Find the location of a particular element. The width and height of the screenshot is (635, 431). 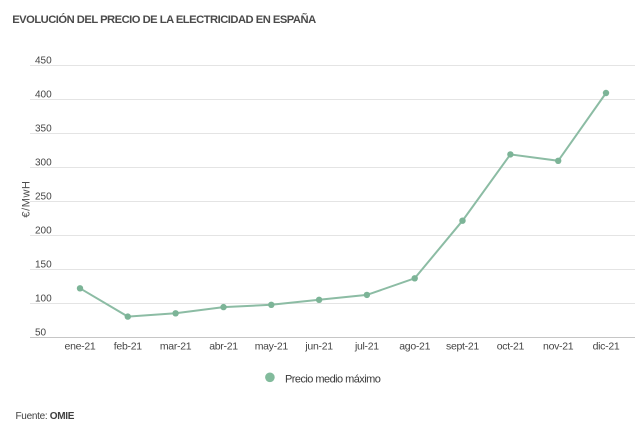

svg-text: 350 is located at coordinates (43, 129).